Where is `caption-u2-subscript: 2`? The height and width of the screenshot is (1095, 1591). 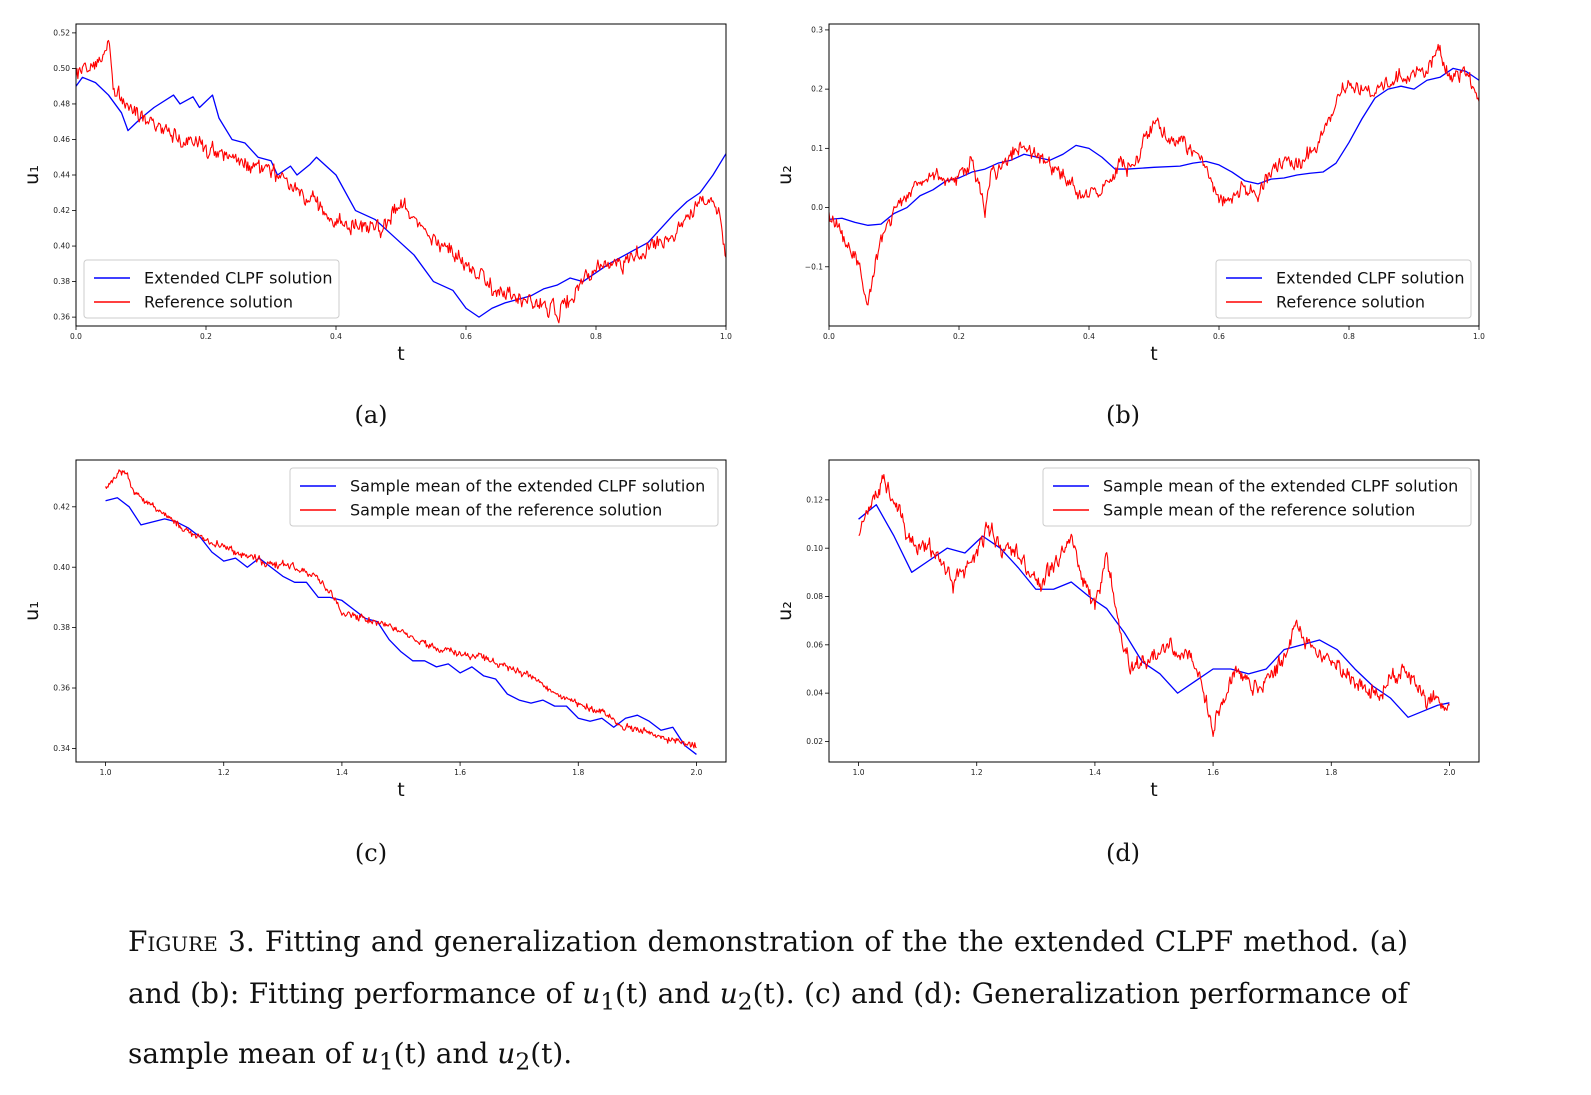
caption-u2-subscript: 2 is located at coordinates (745, 1001).